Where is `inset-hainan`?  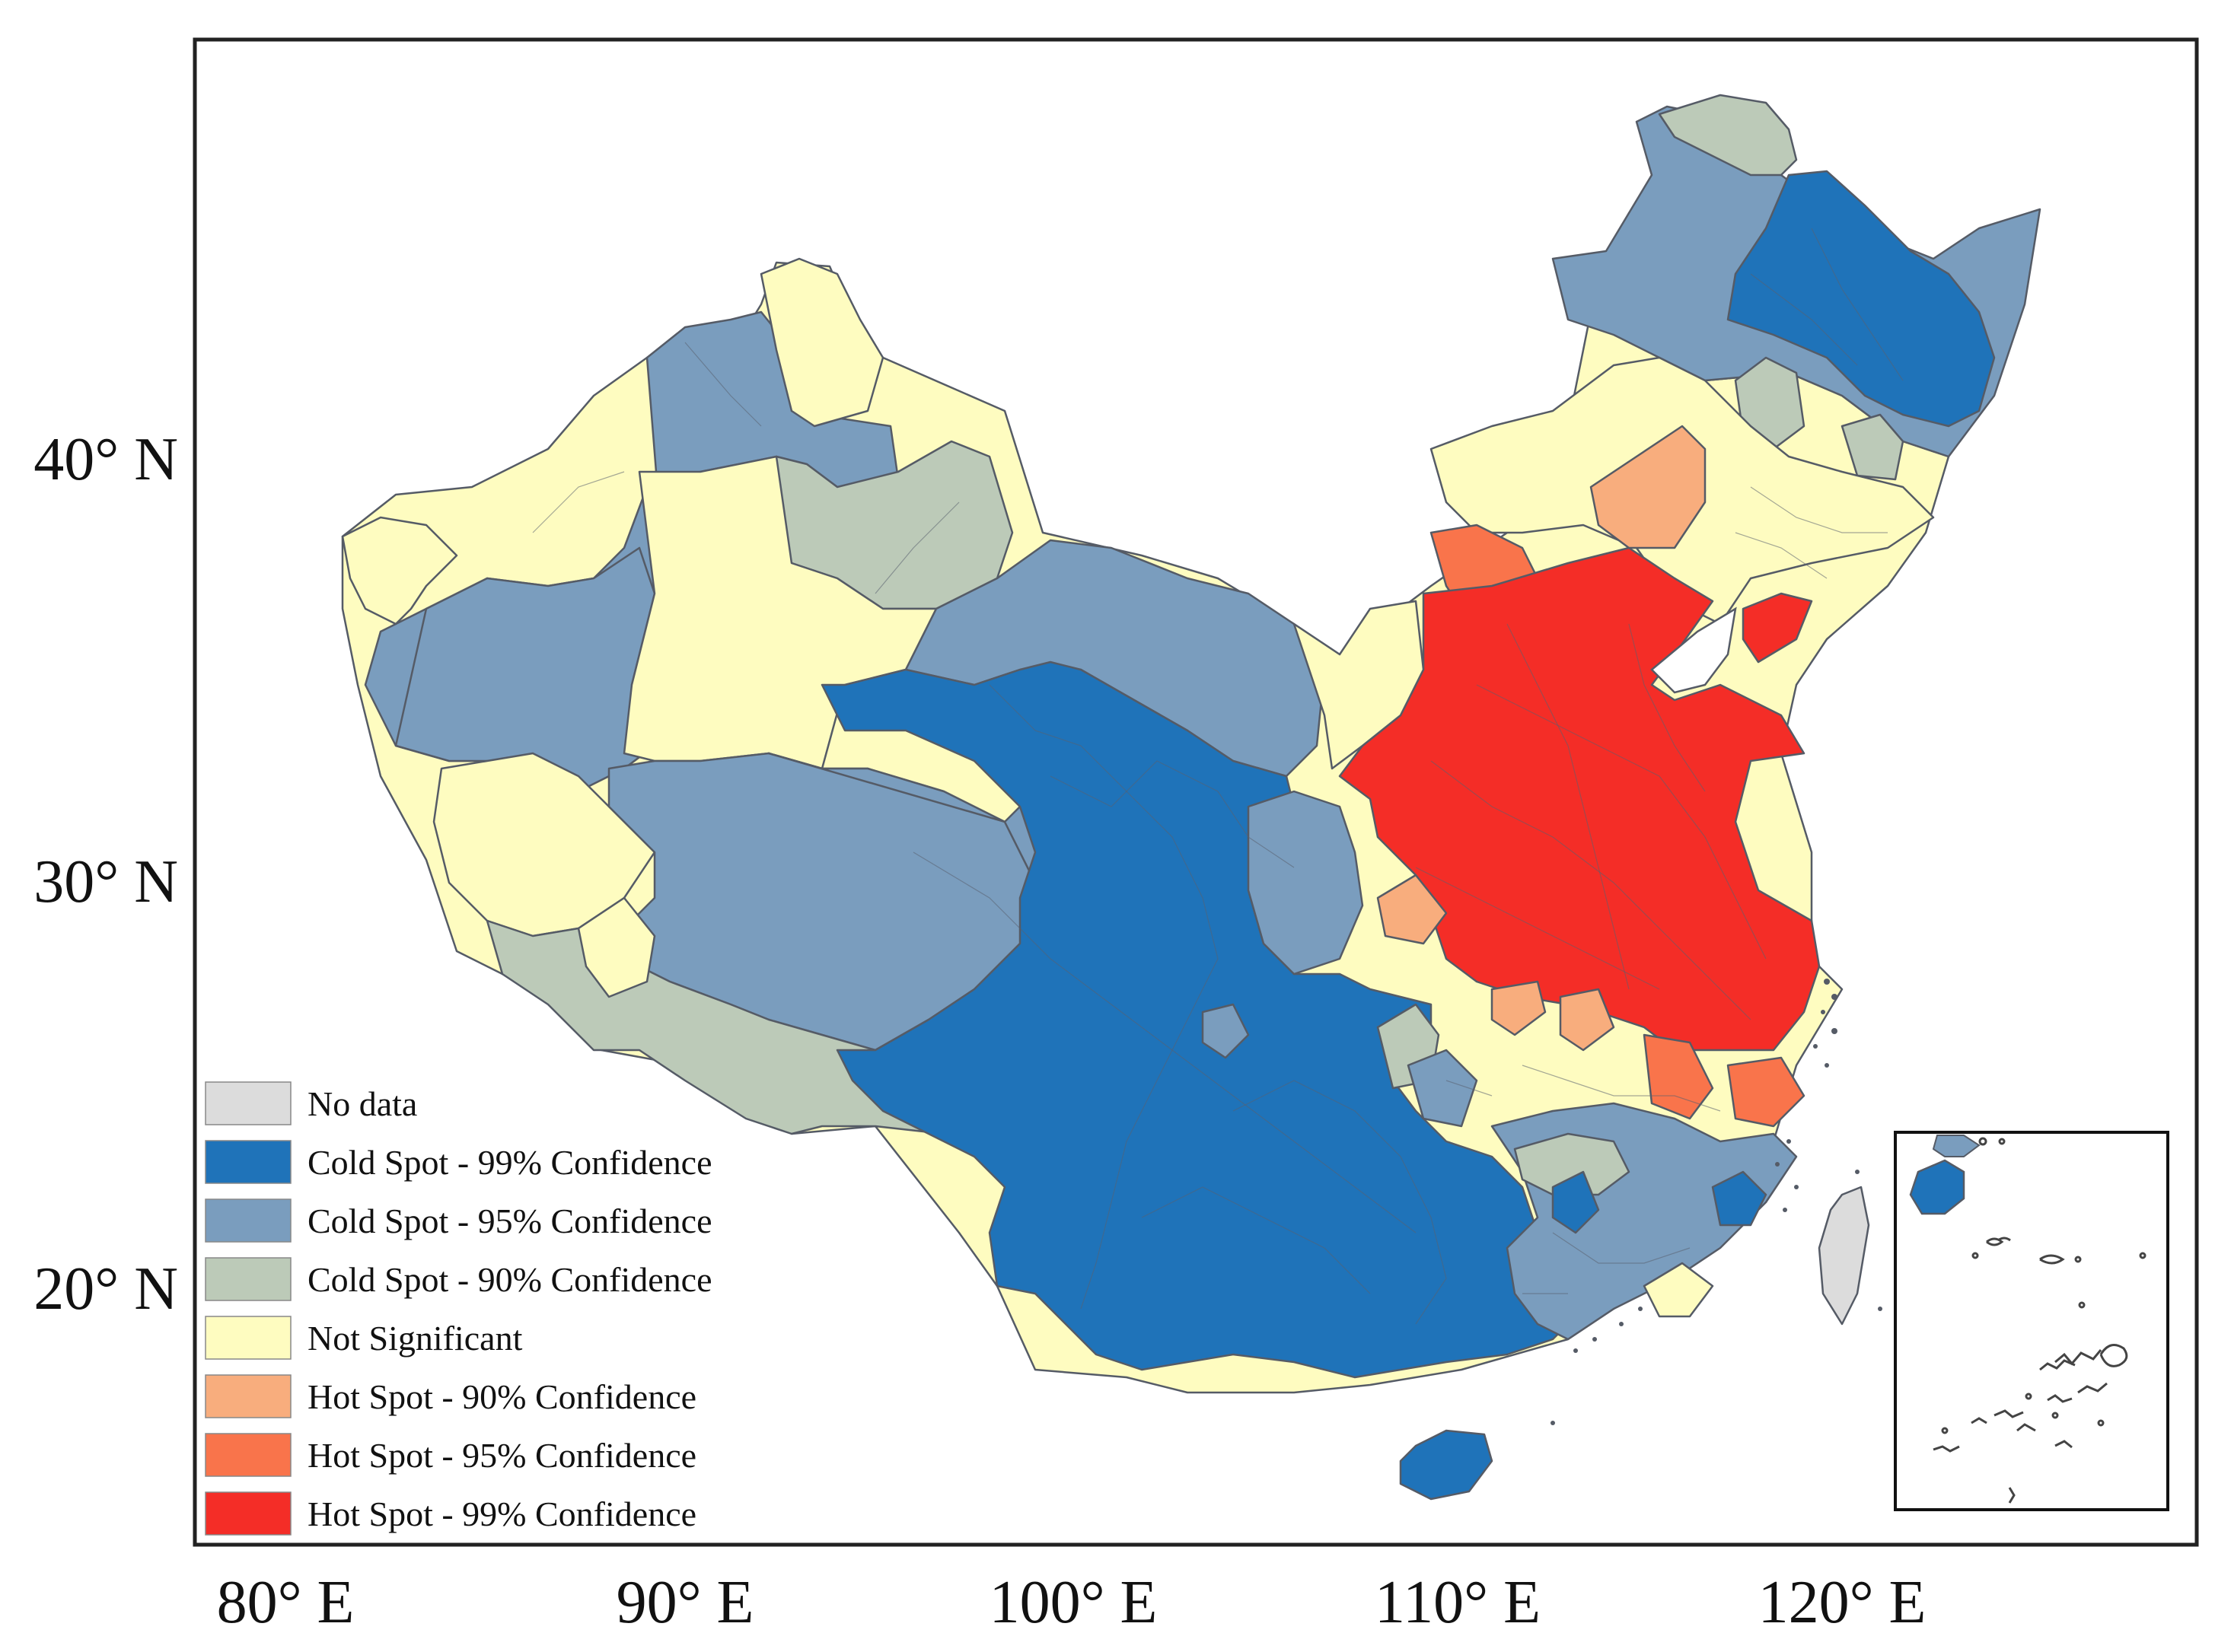 inset-hainan is located at coordinates (1937, 1187).